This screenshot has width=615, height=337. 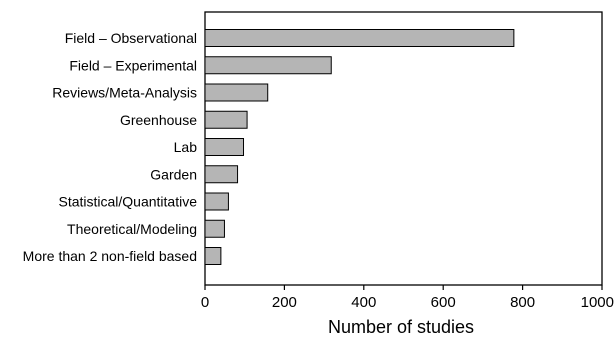 What do you see at coordinates (124, 93) in the screenshot?
I see `category-label: Reviews/Meta-Analysis` at bounding box center [124, 93].